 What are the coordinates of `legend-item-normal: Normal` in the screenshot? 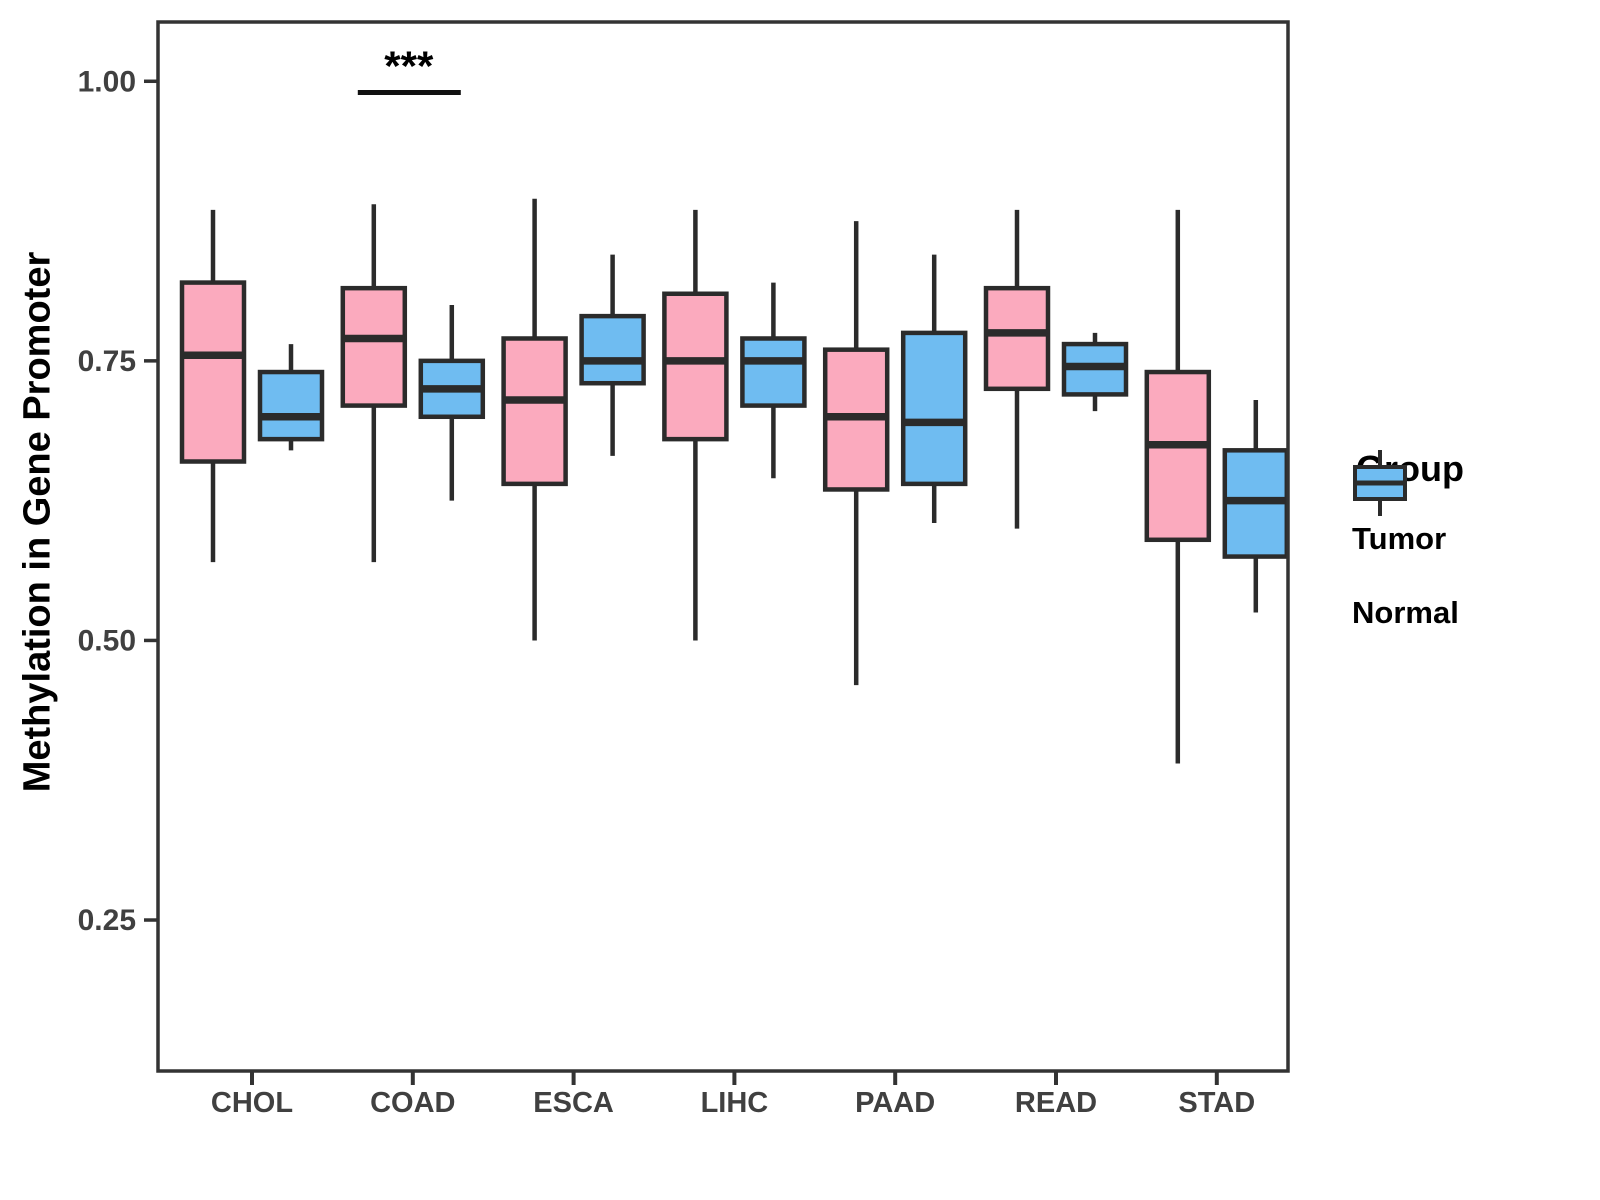 It's located at (1408, 548).